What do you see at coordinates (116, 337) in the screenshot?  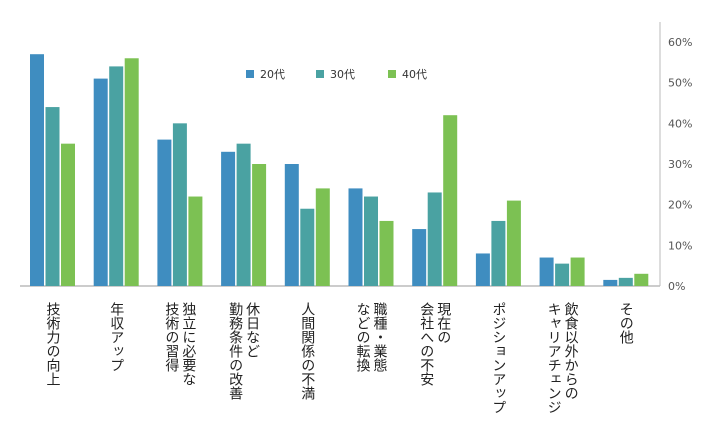 I see `category-label: 年収アップ` at bounding box center [116, 337].